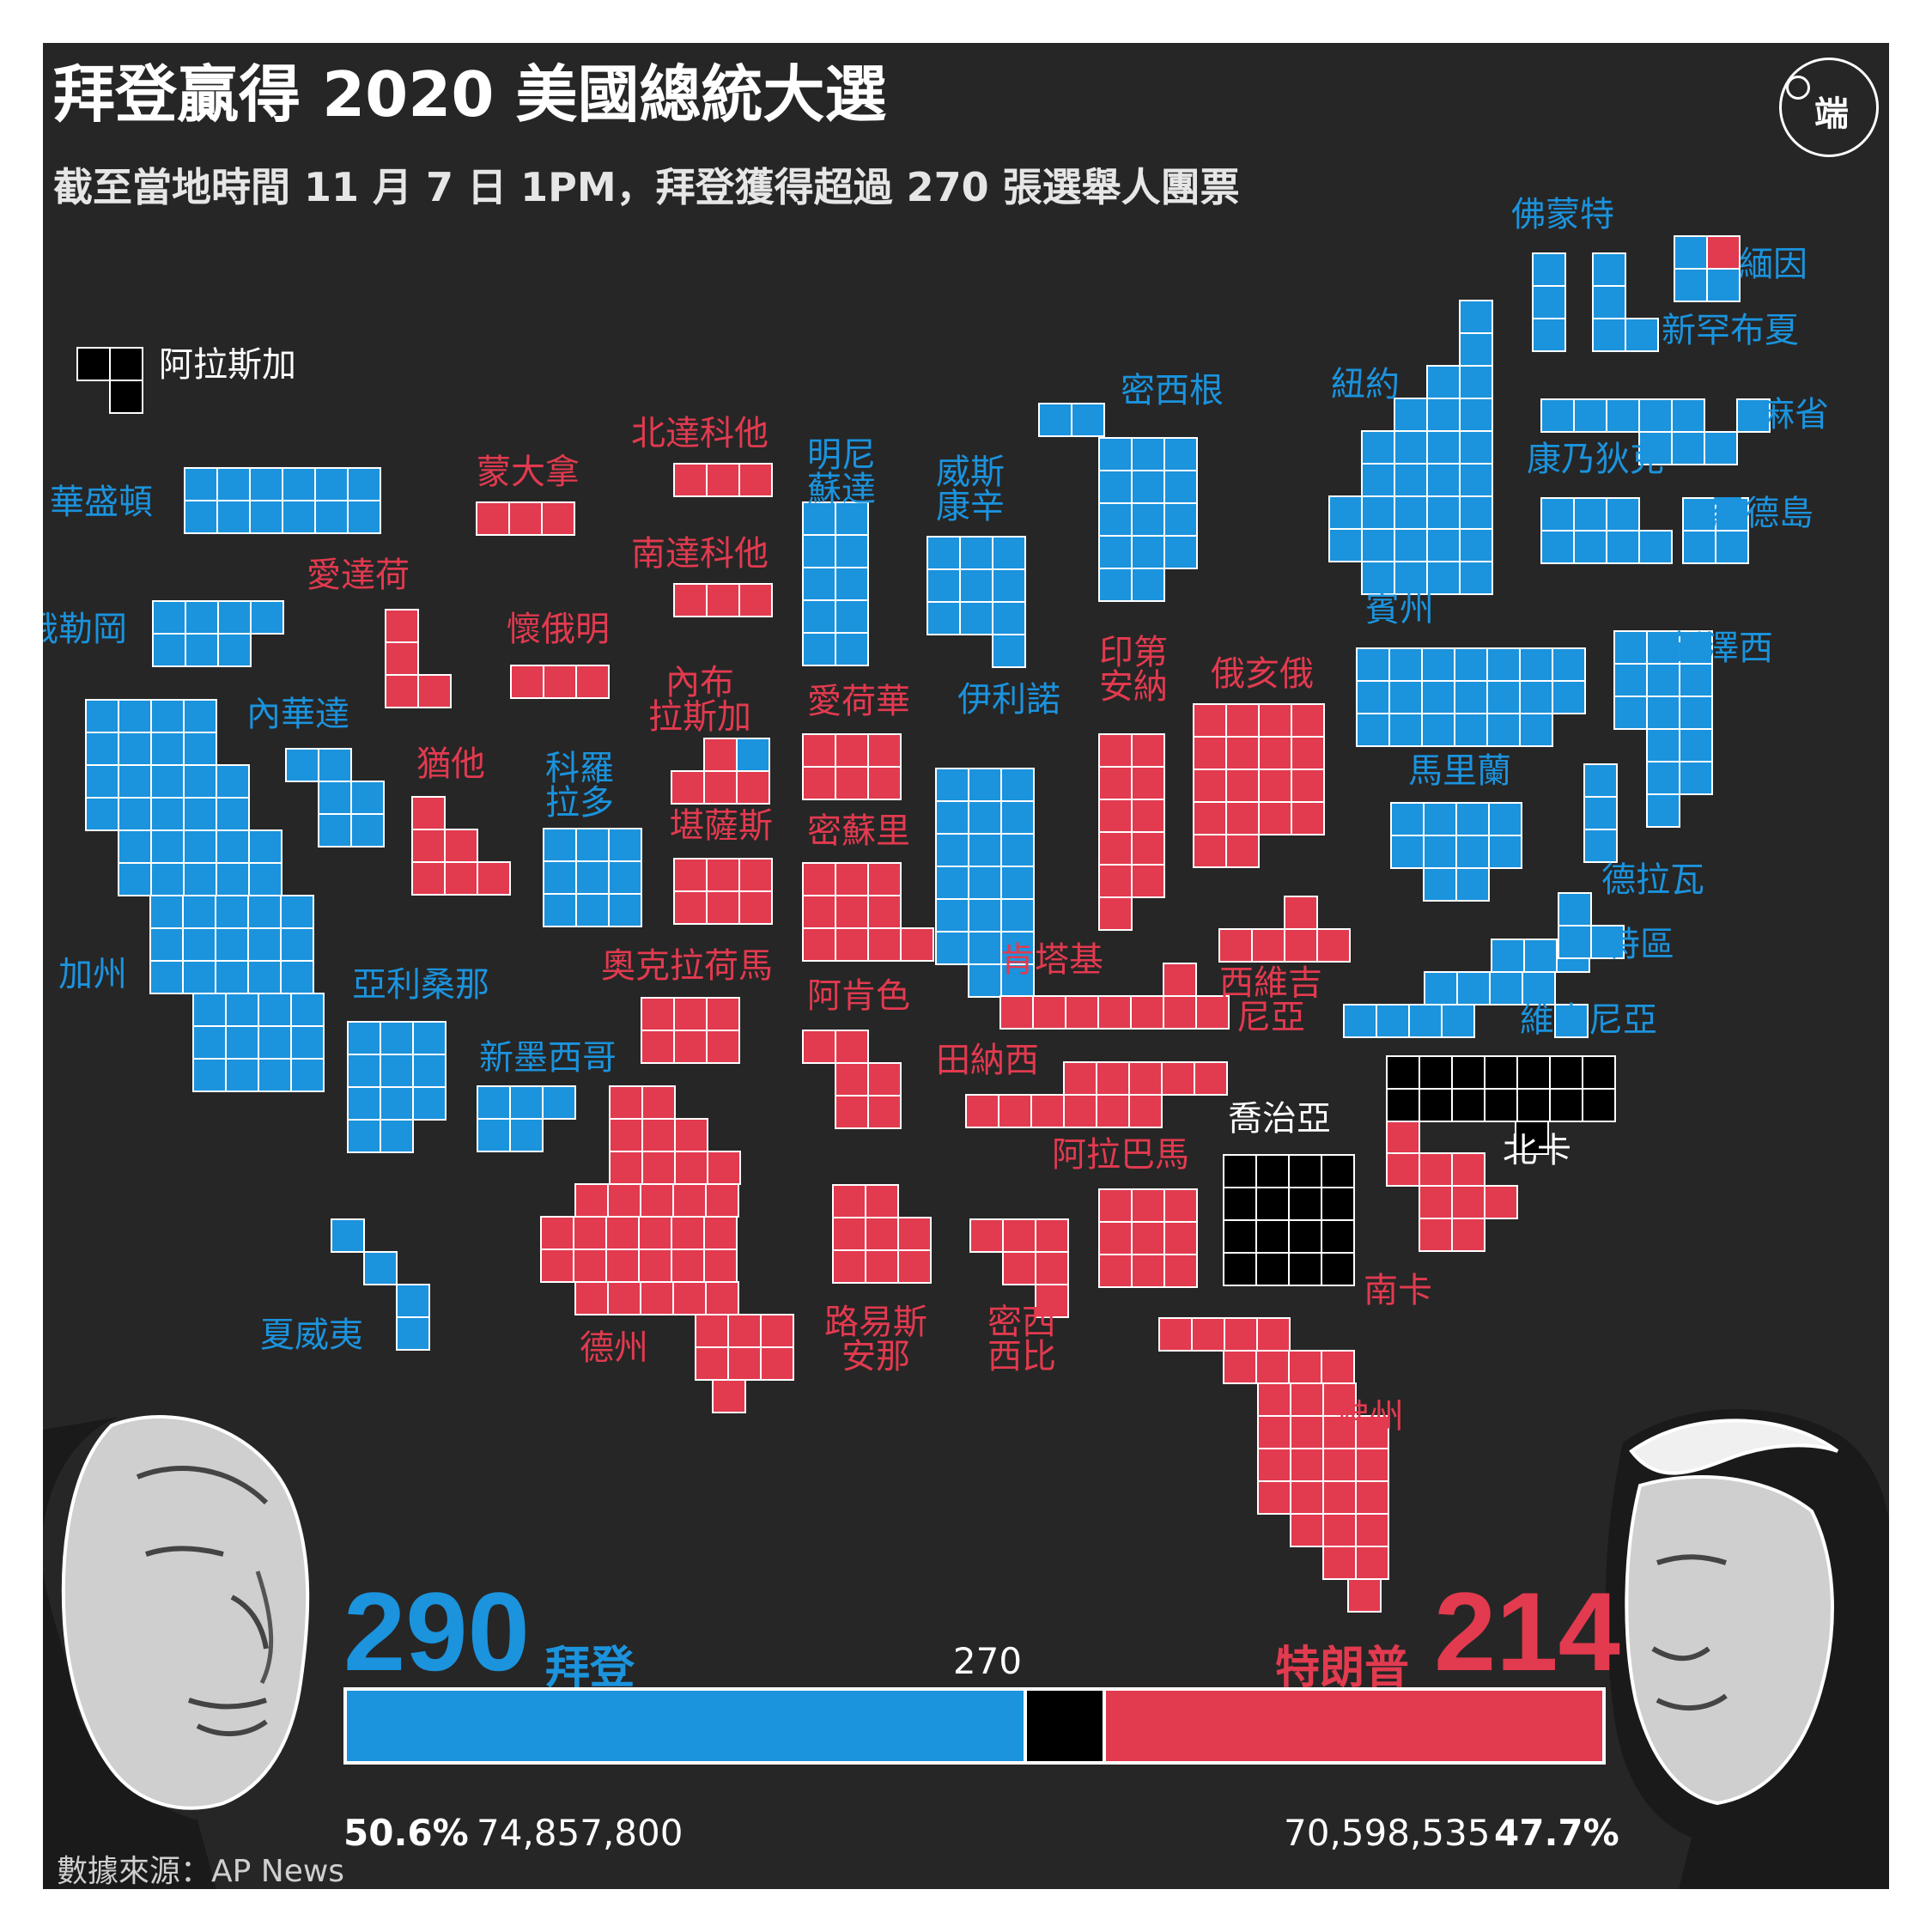 This screenshot has height=1932, width=1932. Describe the element at coordinates (647, 187) in the screenshot. I see `page-subtitle: 截至當地時間 11 月 7 日 1PM，拜登獲得超過 270 張選舉人團票` at that location.